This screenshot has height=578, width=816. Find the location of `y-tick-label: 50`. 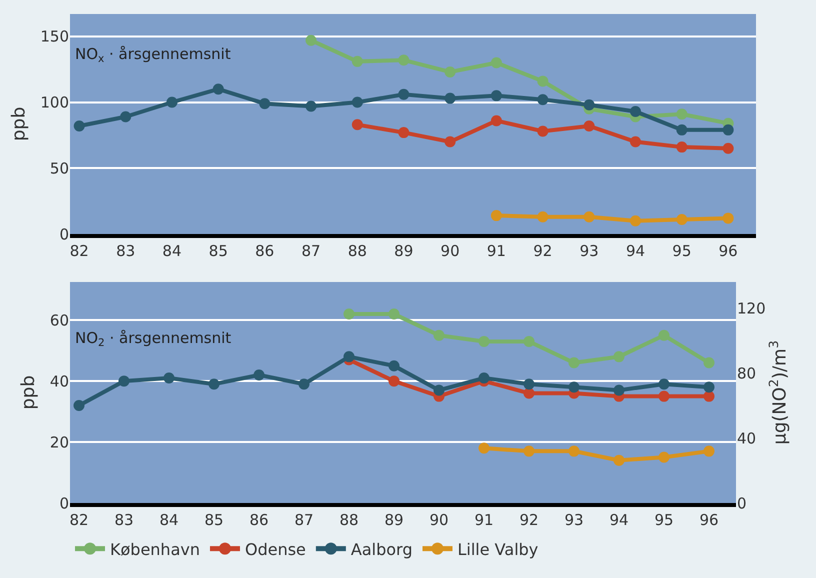

y-tick-label: 50 is located at coordinates (59, 168).